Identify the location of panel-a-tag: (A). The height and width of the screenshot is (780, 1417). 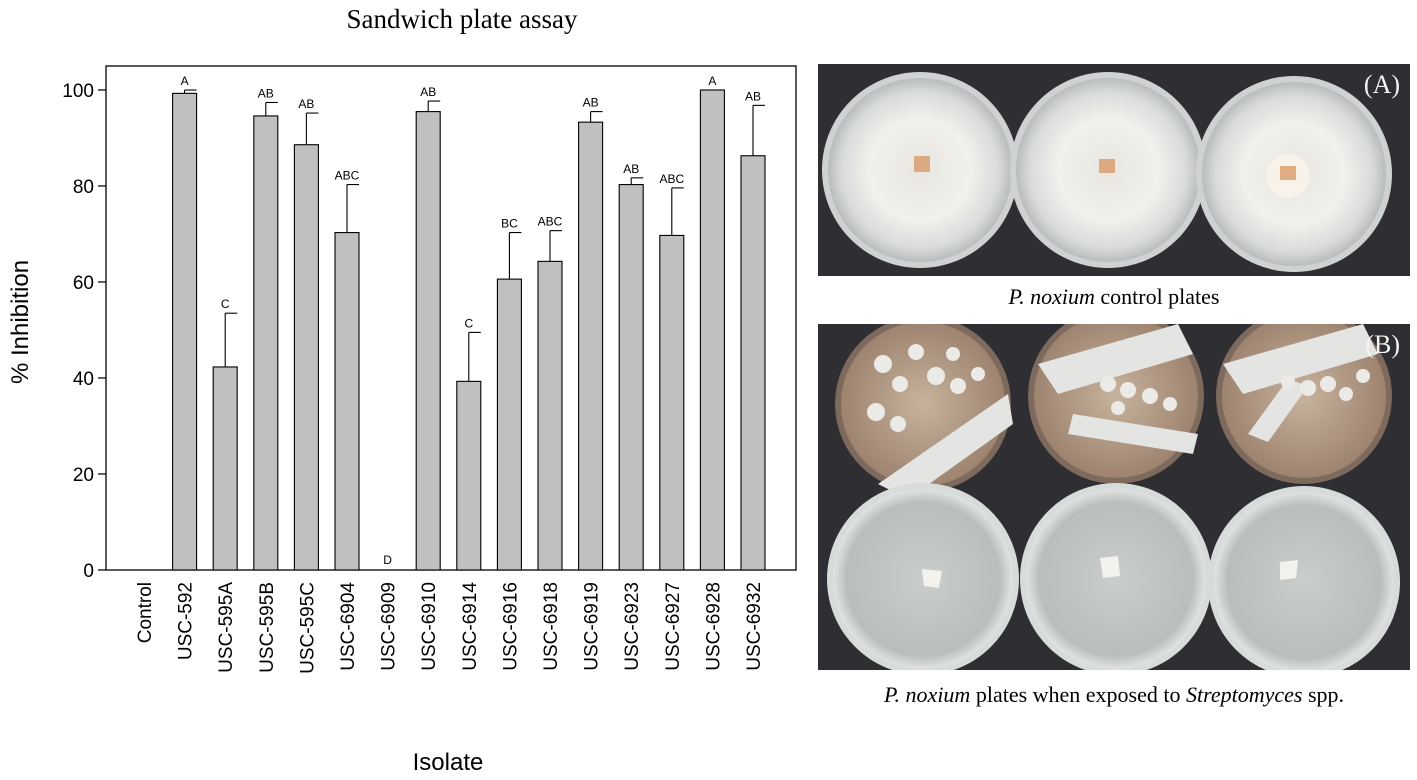
(1381, 84).